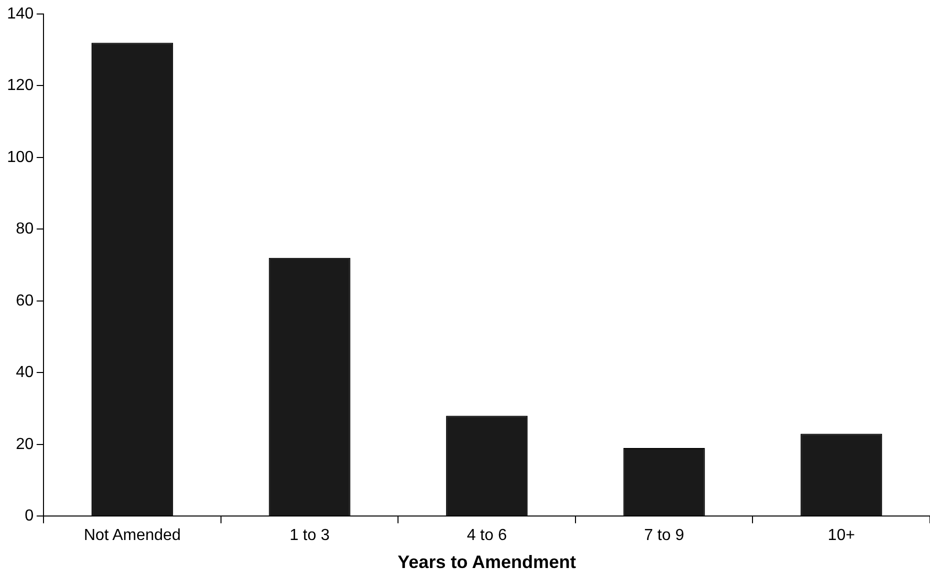  What do you see at coordinates (487, 562) in the screenshot?
I see `x-axis-title: Years to Amendment` at bounding box center [487, 562].